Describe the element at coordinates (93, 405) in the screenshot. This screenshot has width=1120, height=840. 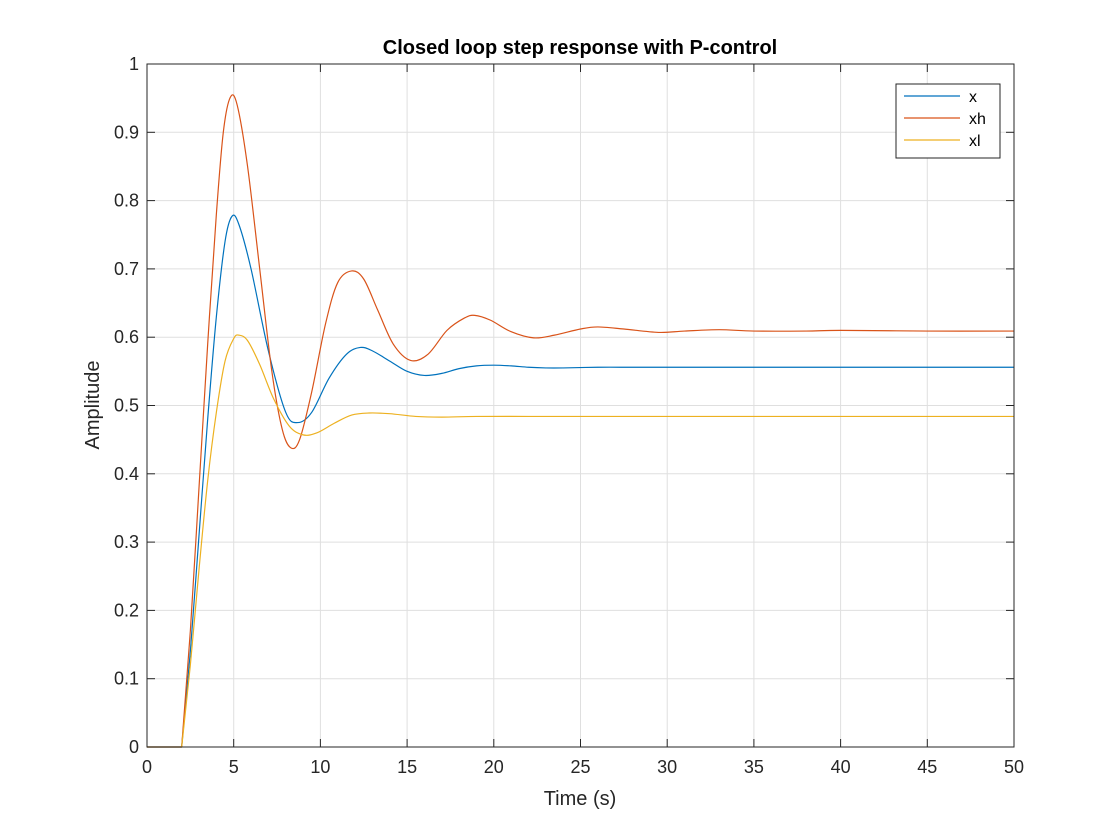
I see `y-axis-label: Amplitude` at that location.